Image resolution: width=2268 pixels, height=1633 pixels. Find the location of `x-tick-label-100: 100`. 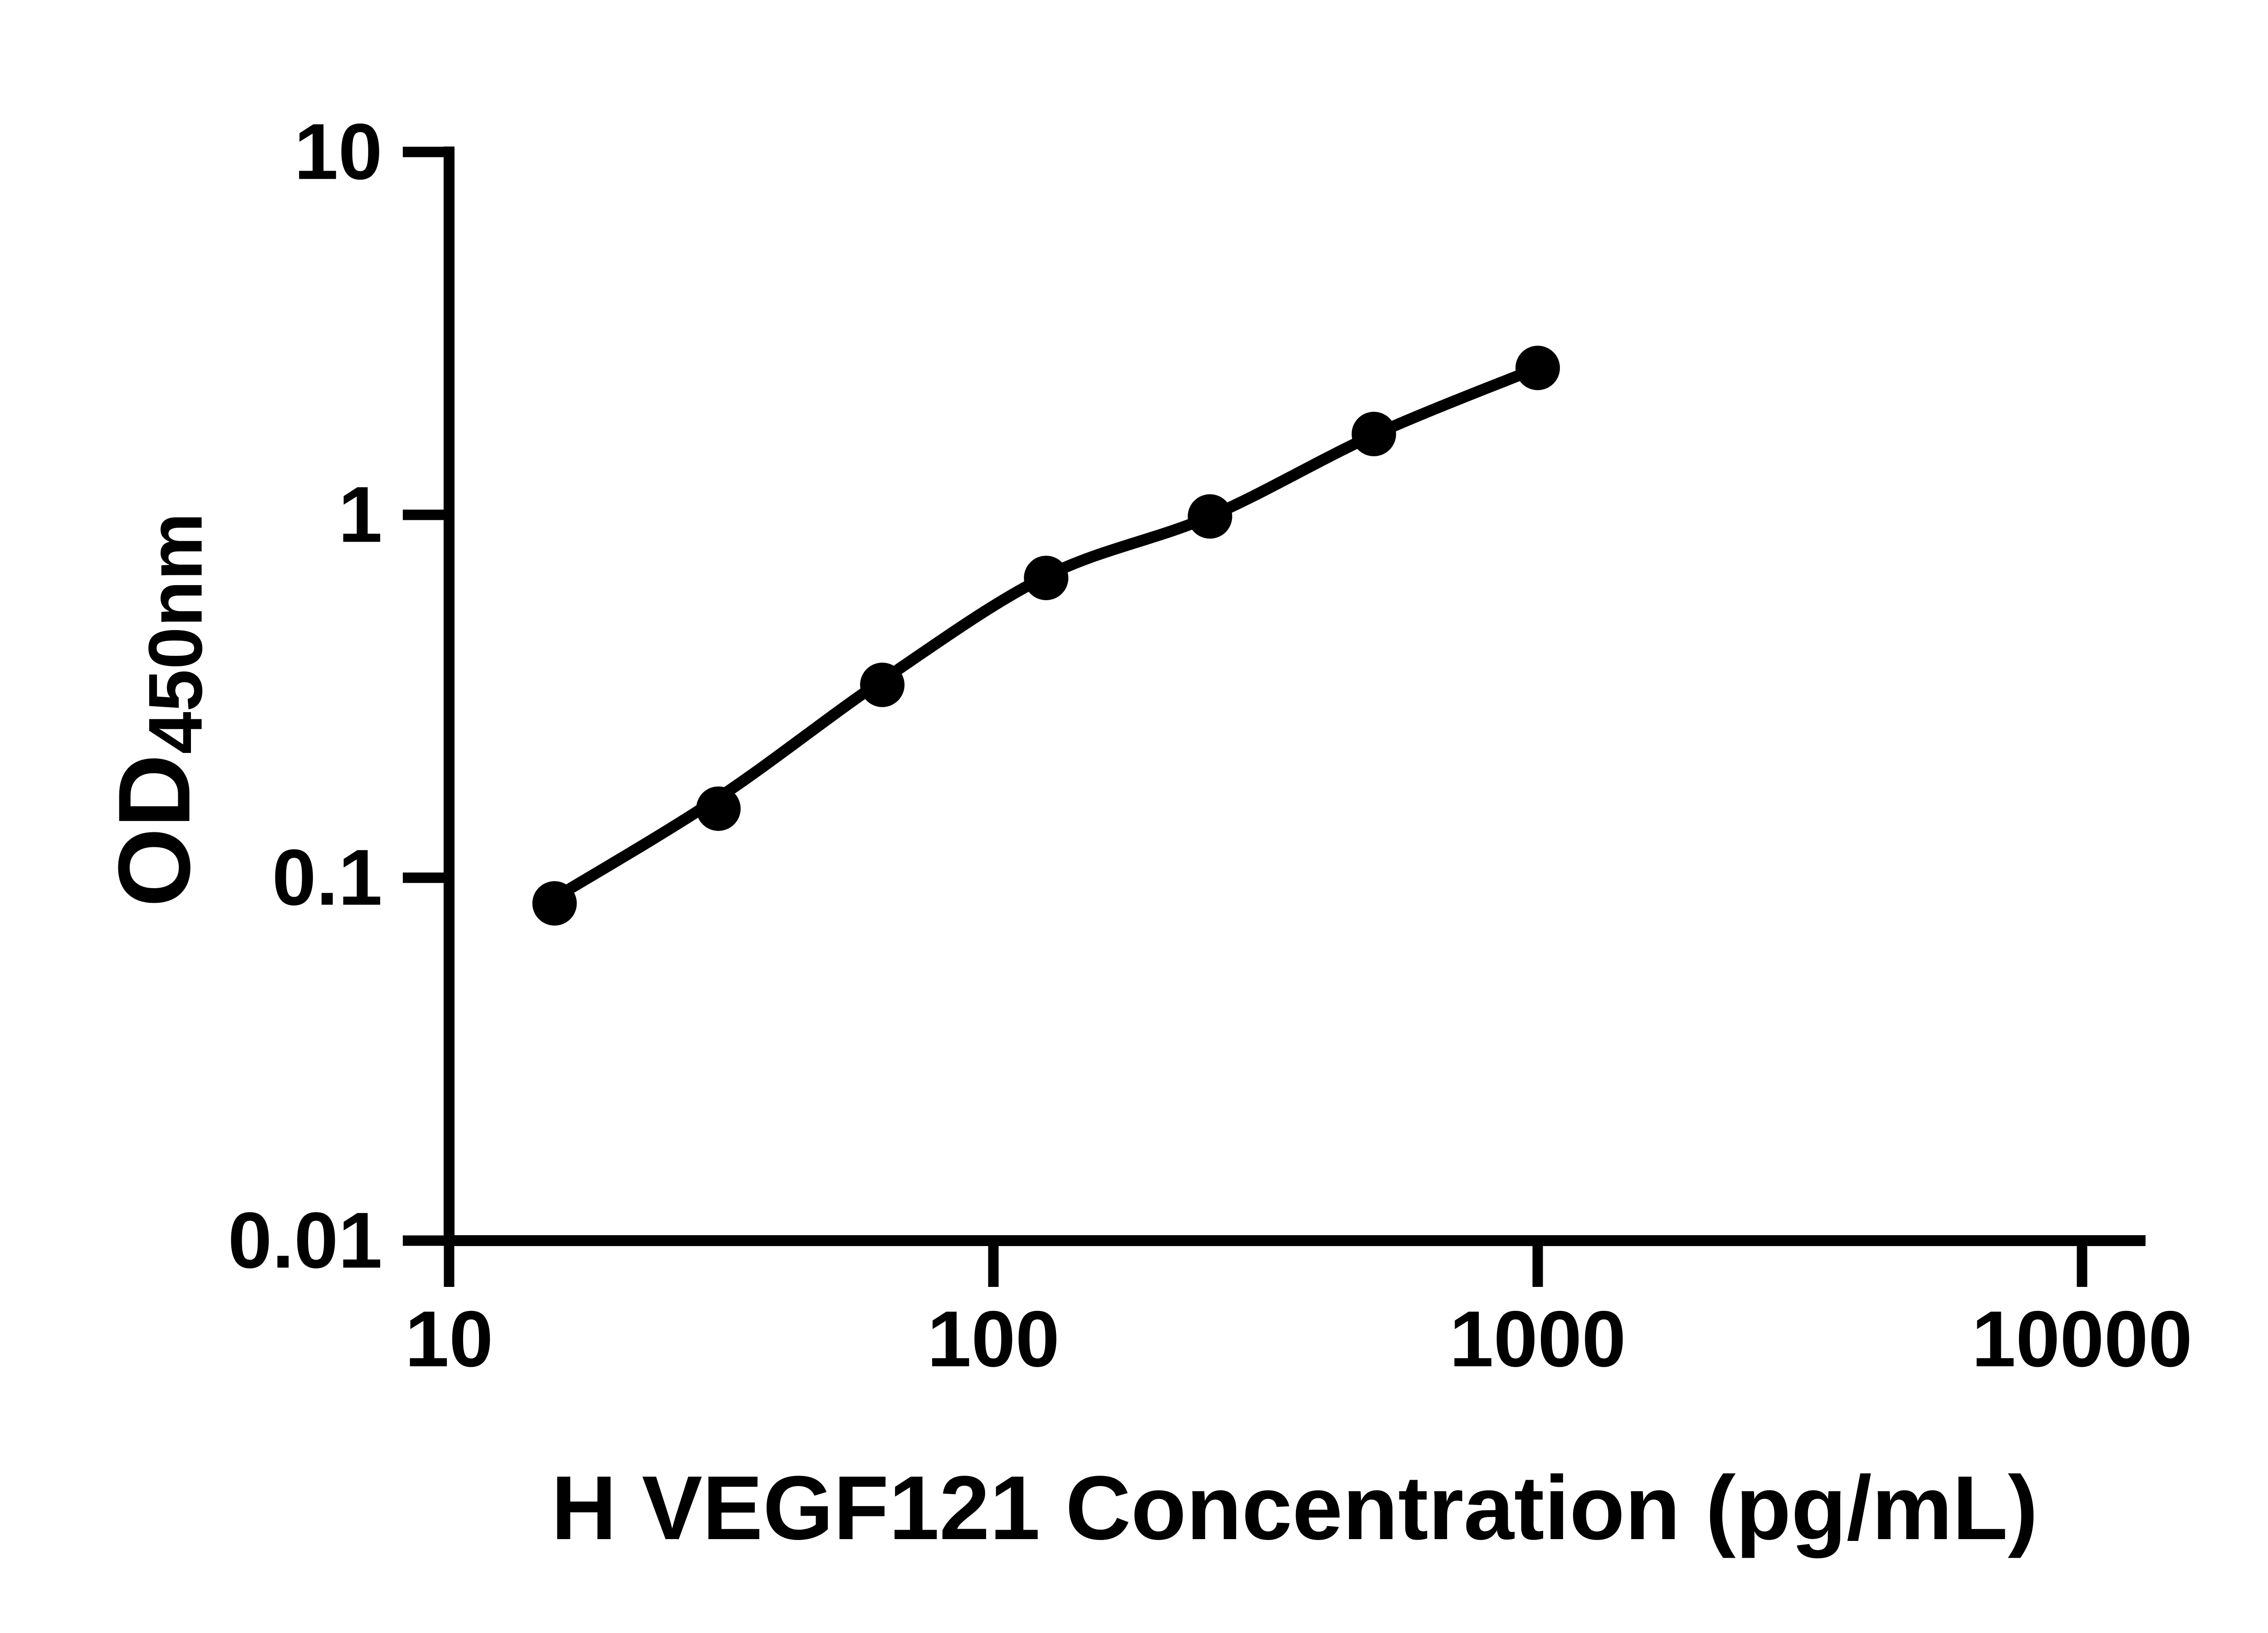

x-tick-label-100: 100 is located at coordinates (994, 1339).